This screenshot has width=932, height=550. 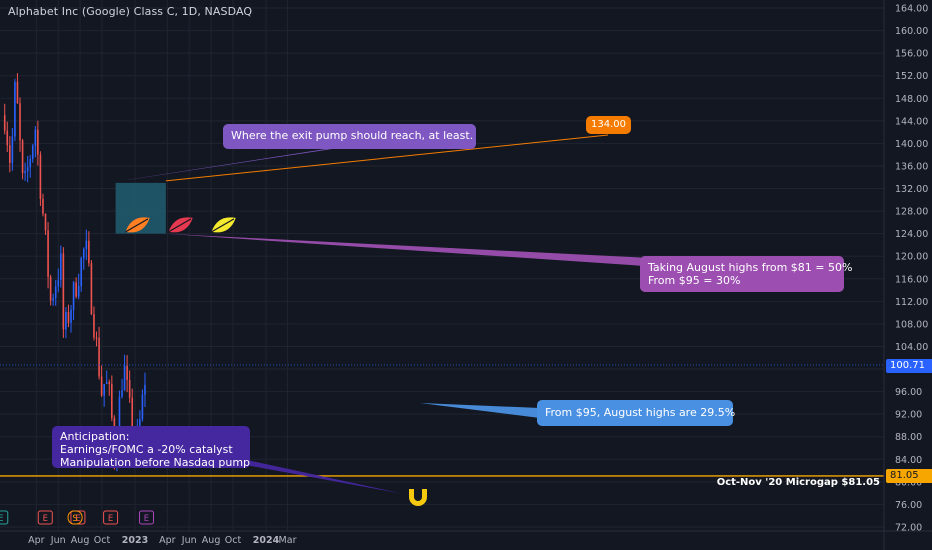 I want to click on august-connector, so click(x=407, y=249).